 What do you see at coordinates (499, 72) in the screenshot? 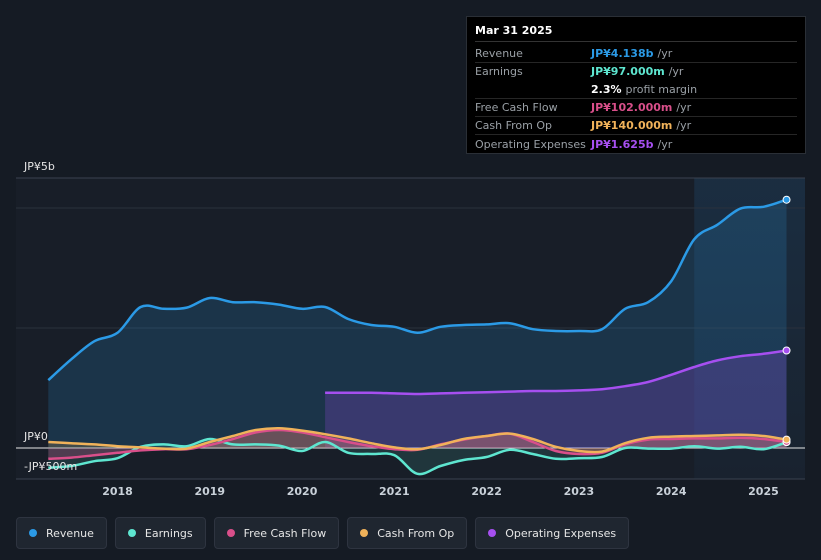
I see `tooltip-label: Earnings` at bounding box center [499, 72].